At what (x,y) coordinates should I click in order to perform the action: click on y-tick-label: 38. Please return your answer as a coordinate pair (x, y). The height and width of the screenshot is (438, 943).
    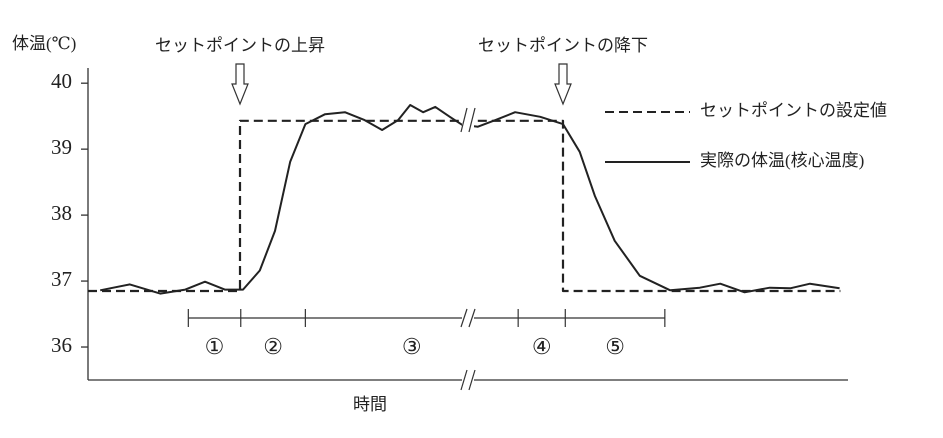
    Looking at the image, I should click on (61, 213).